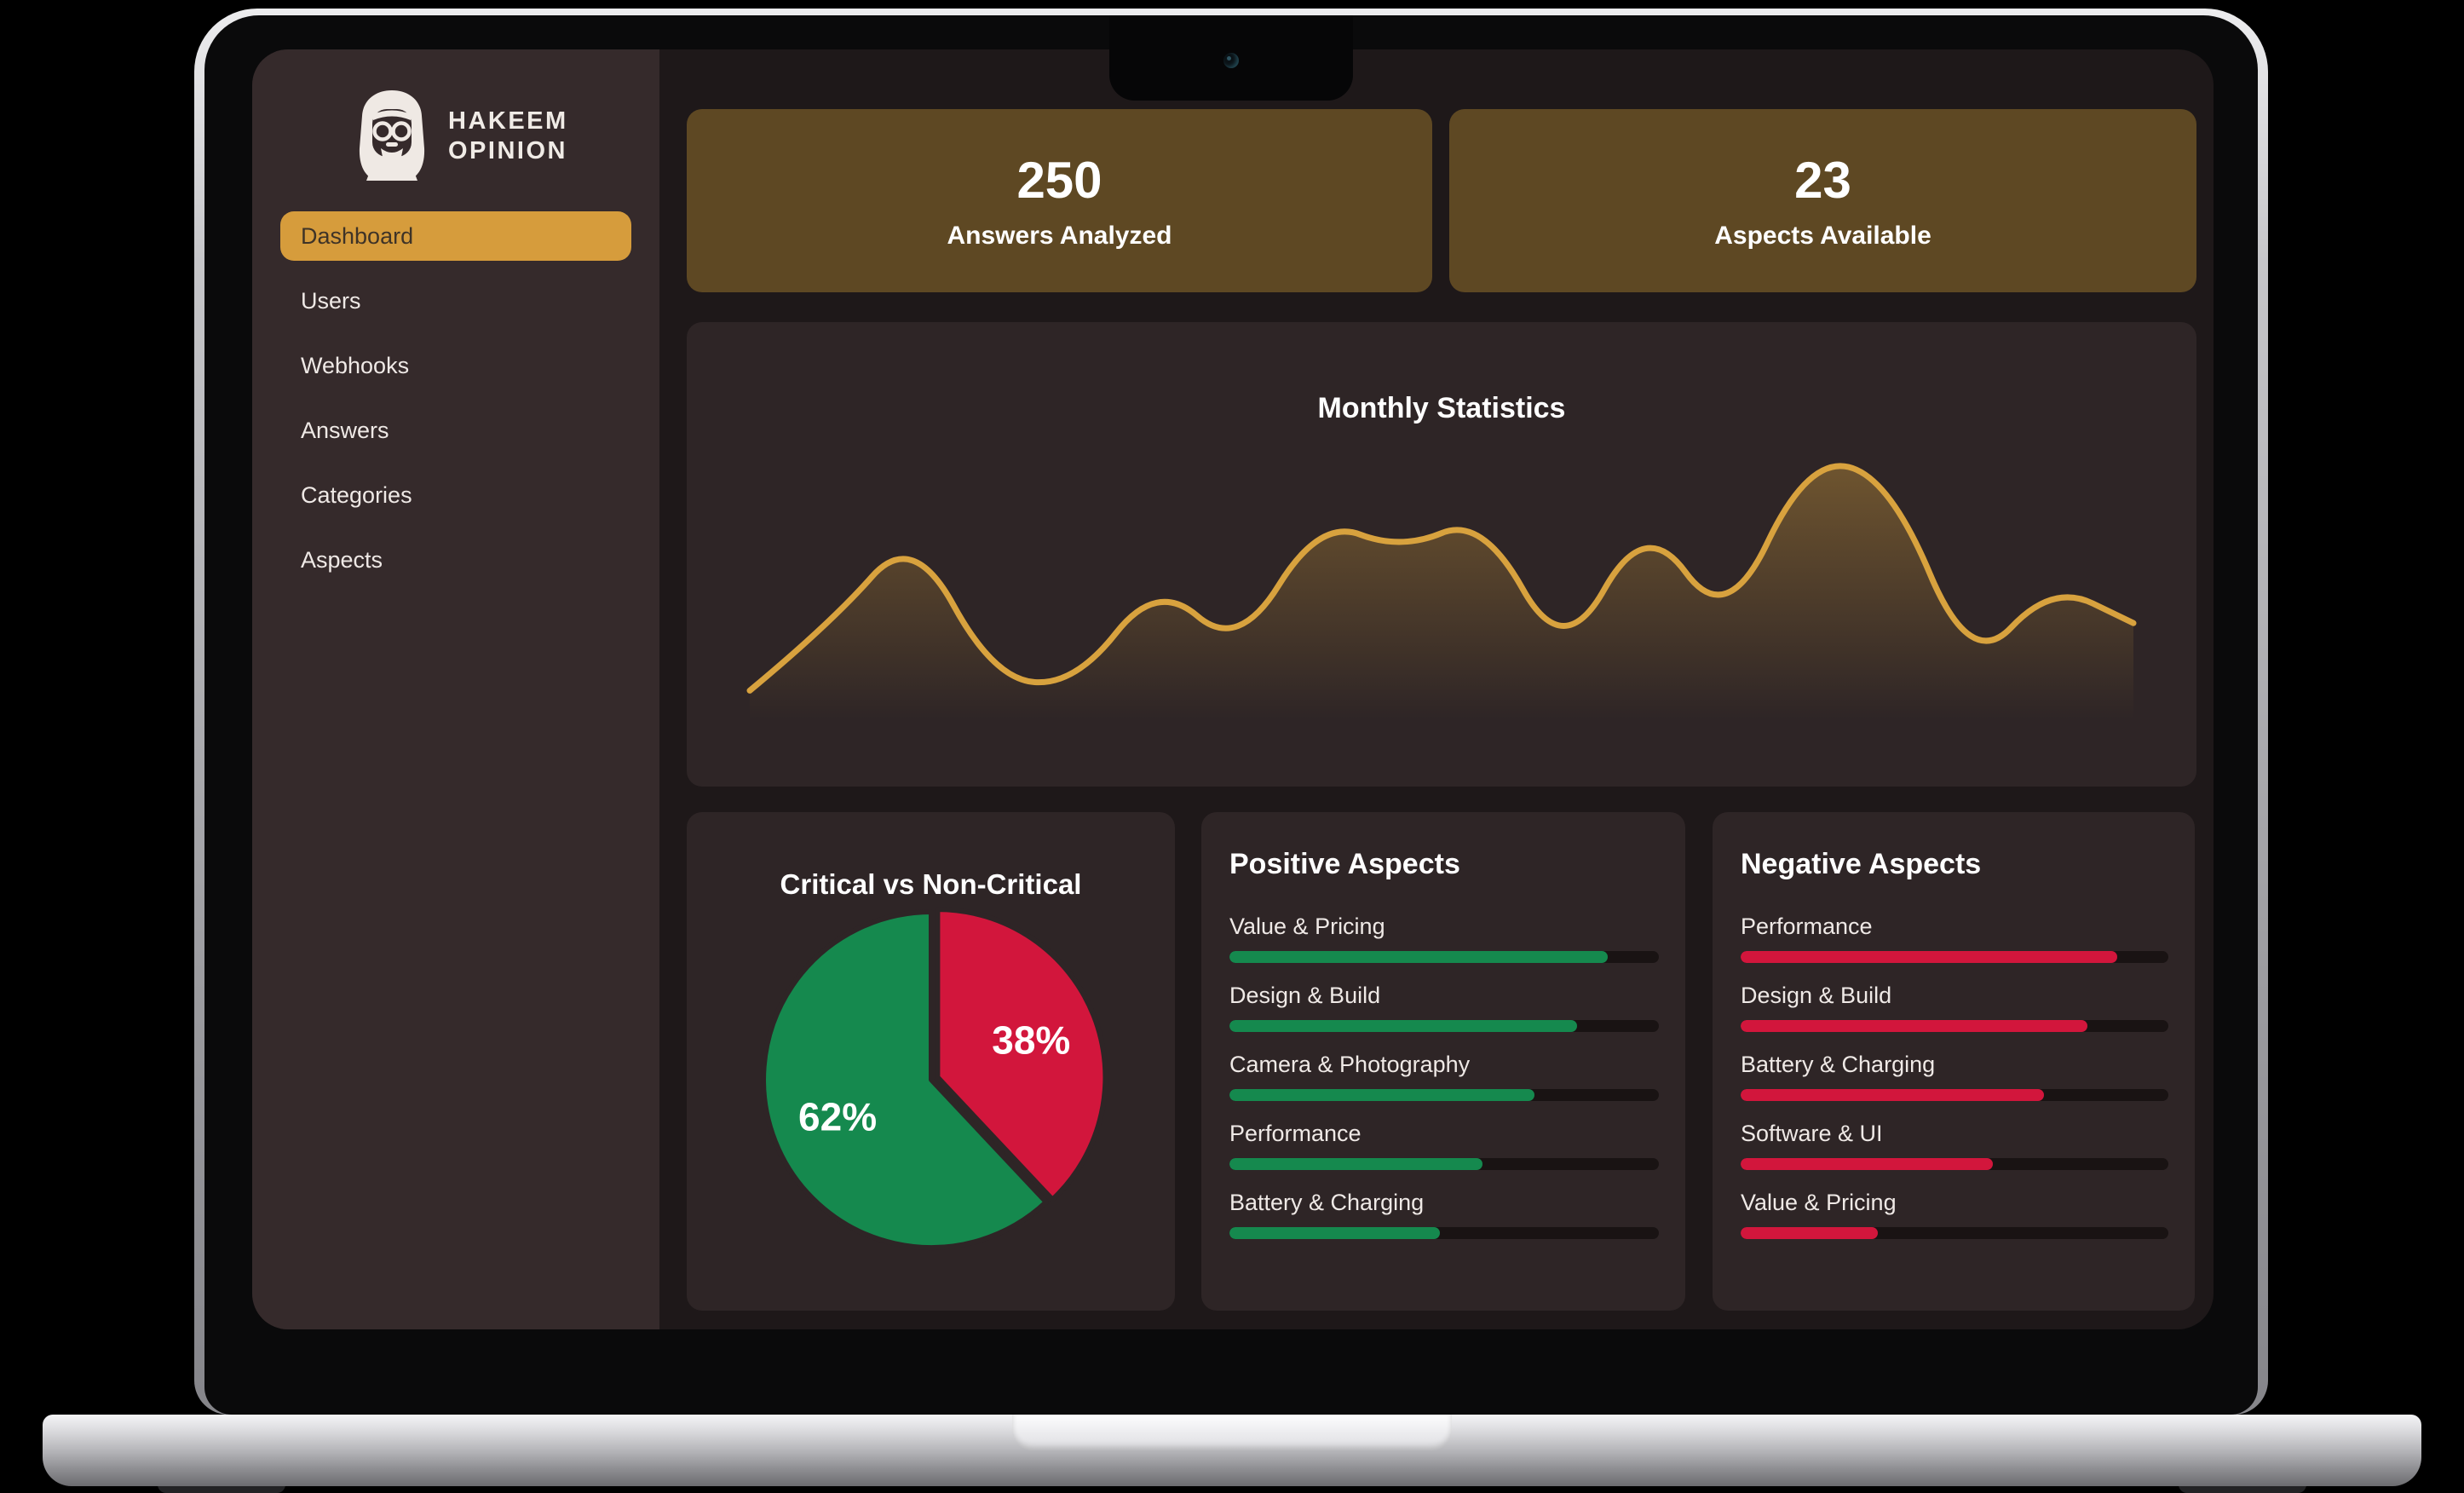 This screenshot has width=2464, height=1493. Describe the element at coordinates (345, 430) in the screenshot. I see `nav-item-label: Answers` at that location.